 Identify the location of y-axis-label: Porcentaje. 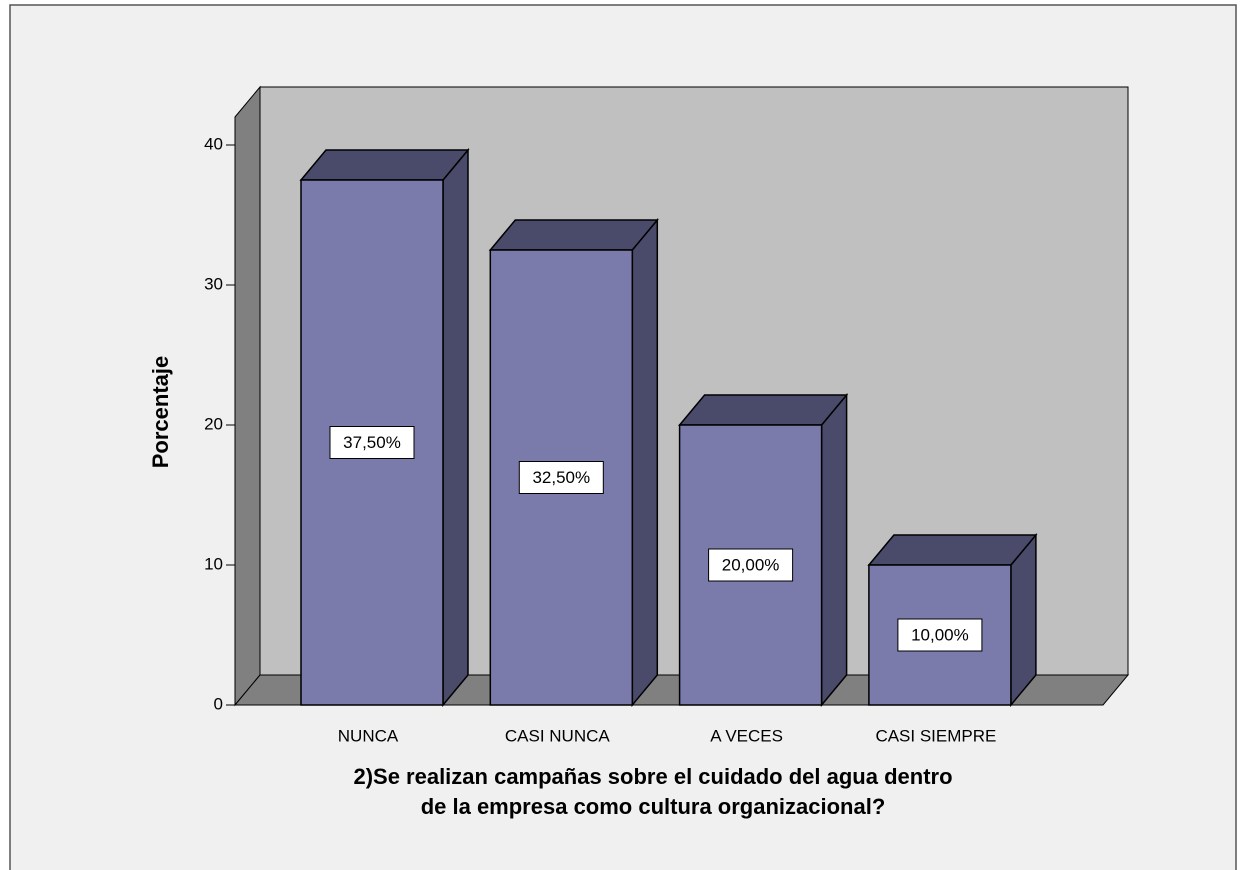
(160, 412).